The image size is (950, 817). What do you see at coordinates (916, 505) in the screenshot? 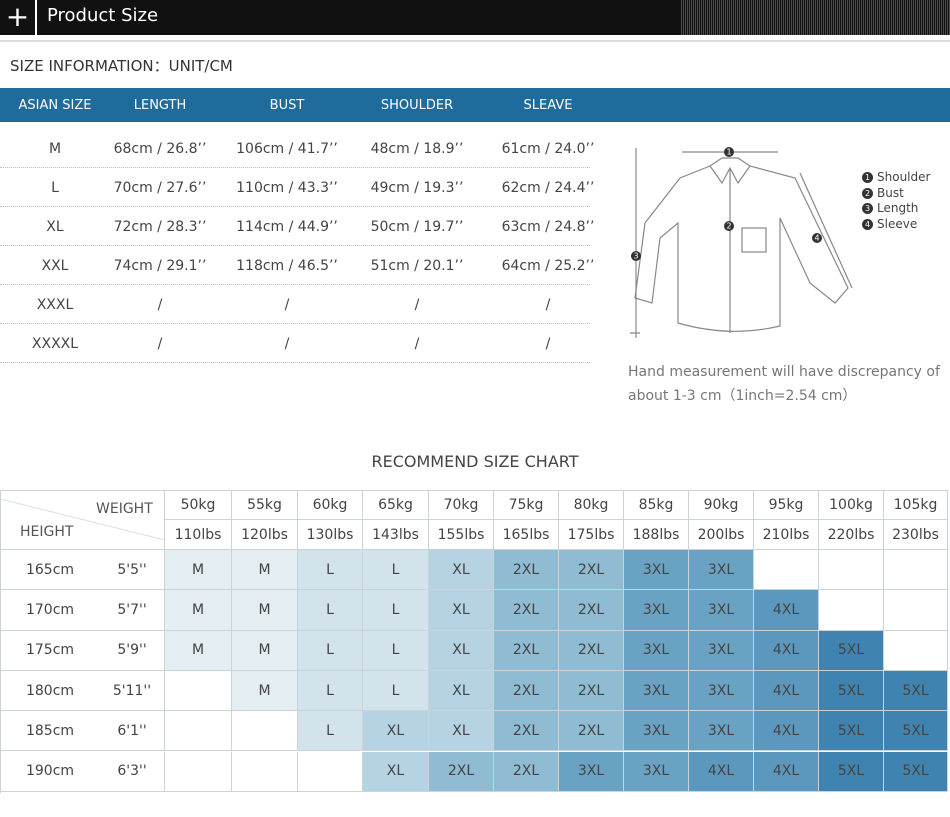
I see `weight-kg: 105kg` at bounding box center [916, 505].